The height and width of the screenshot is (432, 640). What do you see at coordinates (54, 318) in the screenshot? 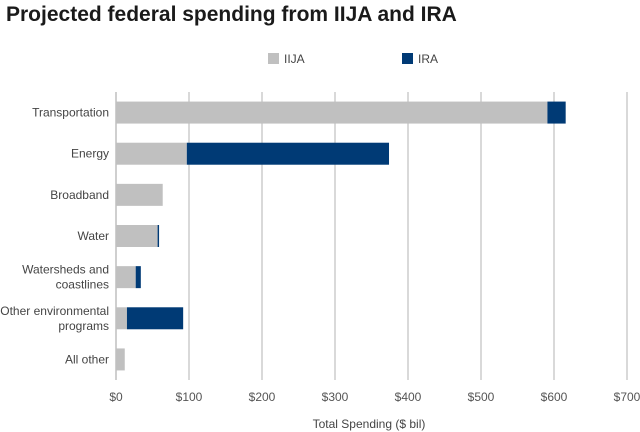
I see `category-label: Other environmental programs` at bounding box center [54, 318].